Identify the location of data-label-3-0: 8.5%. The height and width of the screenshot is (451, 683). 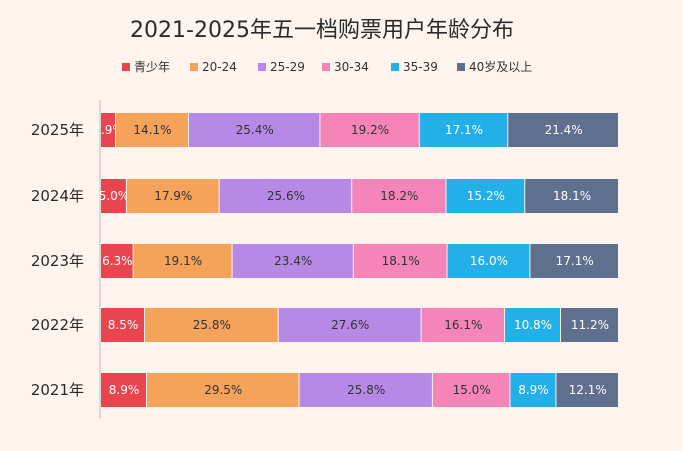
(123, 325).